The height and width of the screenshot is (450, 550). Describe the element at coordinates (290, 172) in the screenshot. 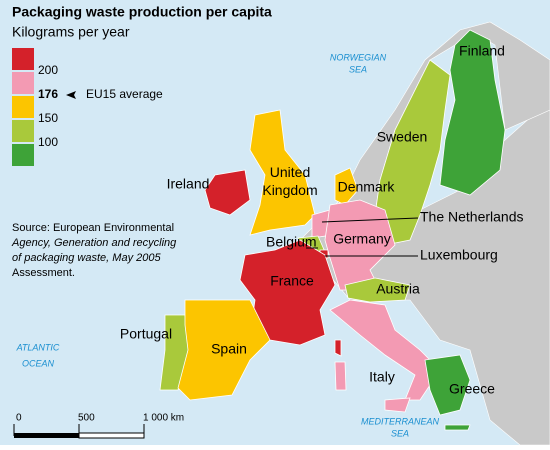

I see `country-label-line: United` at that location.